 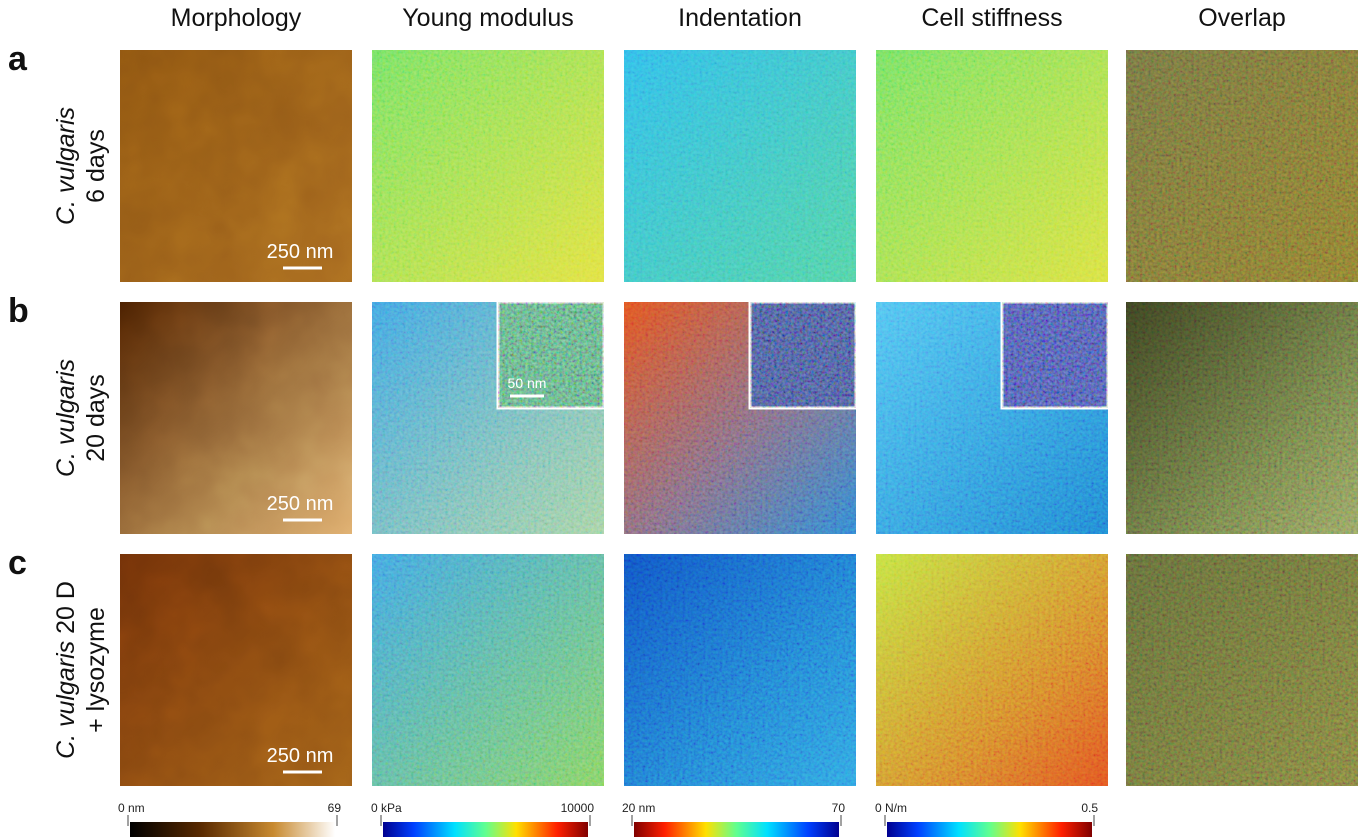 What do you see at coordinates (991, 18) in the screenshot?
I see `column-header: Cell stiffness` at bounding box center [991, 18].